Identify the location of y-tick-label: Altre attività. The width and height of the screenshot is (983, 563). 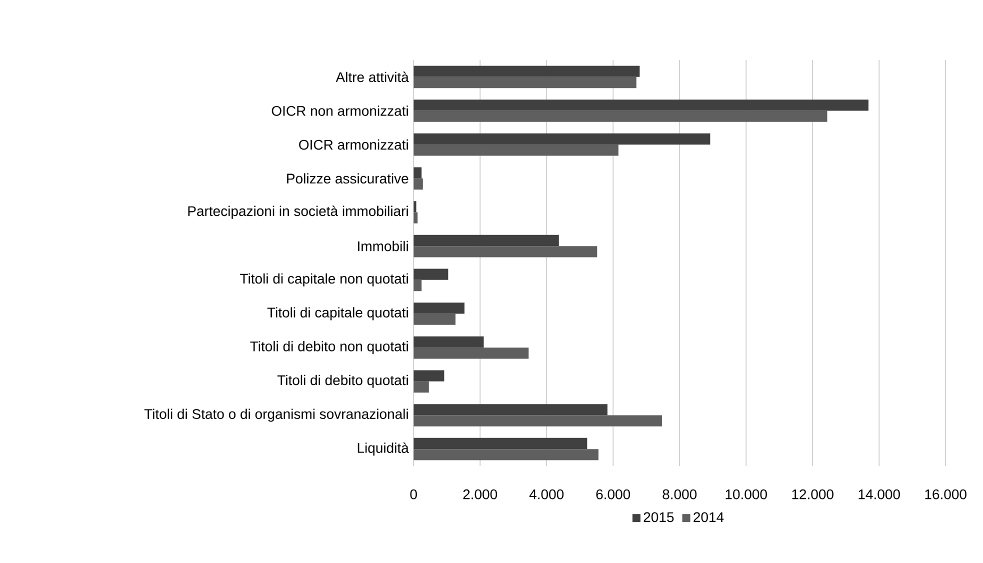
(372, 77).